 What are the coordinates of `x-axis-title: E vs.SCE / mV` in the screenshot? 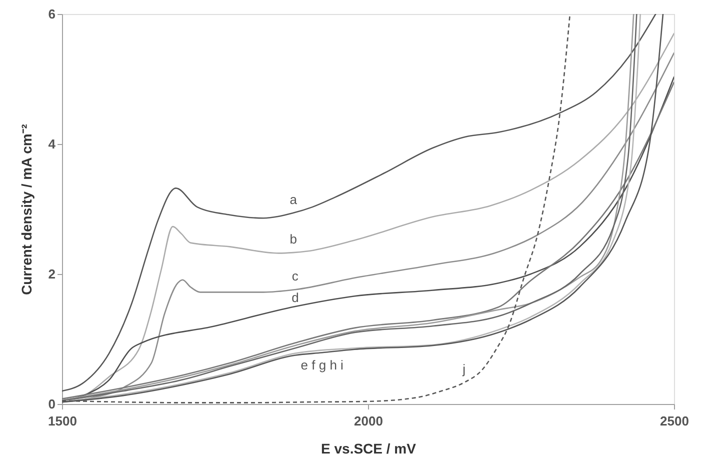 It's located at (369, 448).